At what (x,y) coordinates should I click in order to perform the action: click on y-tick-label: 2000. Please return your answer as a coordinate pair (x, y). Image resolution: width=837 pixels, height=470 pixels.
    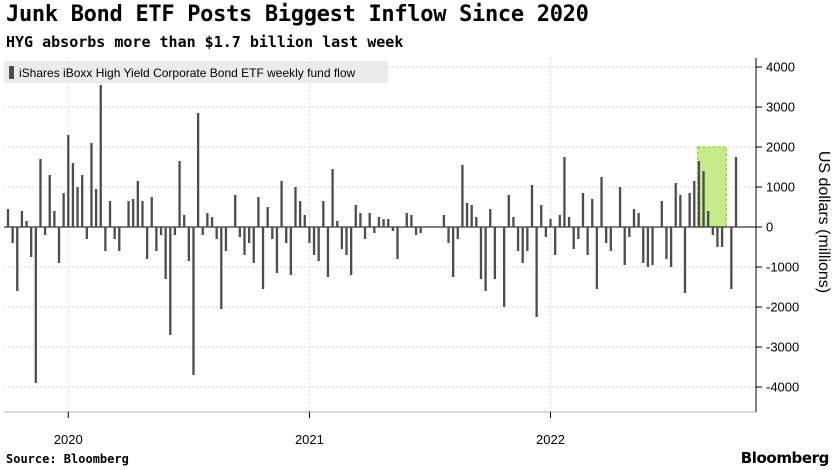
    Looking at the image, I should click on (780, 147).